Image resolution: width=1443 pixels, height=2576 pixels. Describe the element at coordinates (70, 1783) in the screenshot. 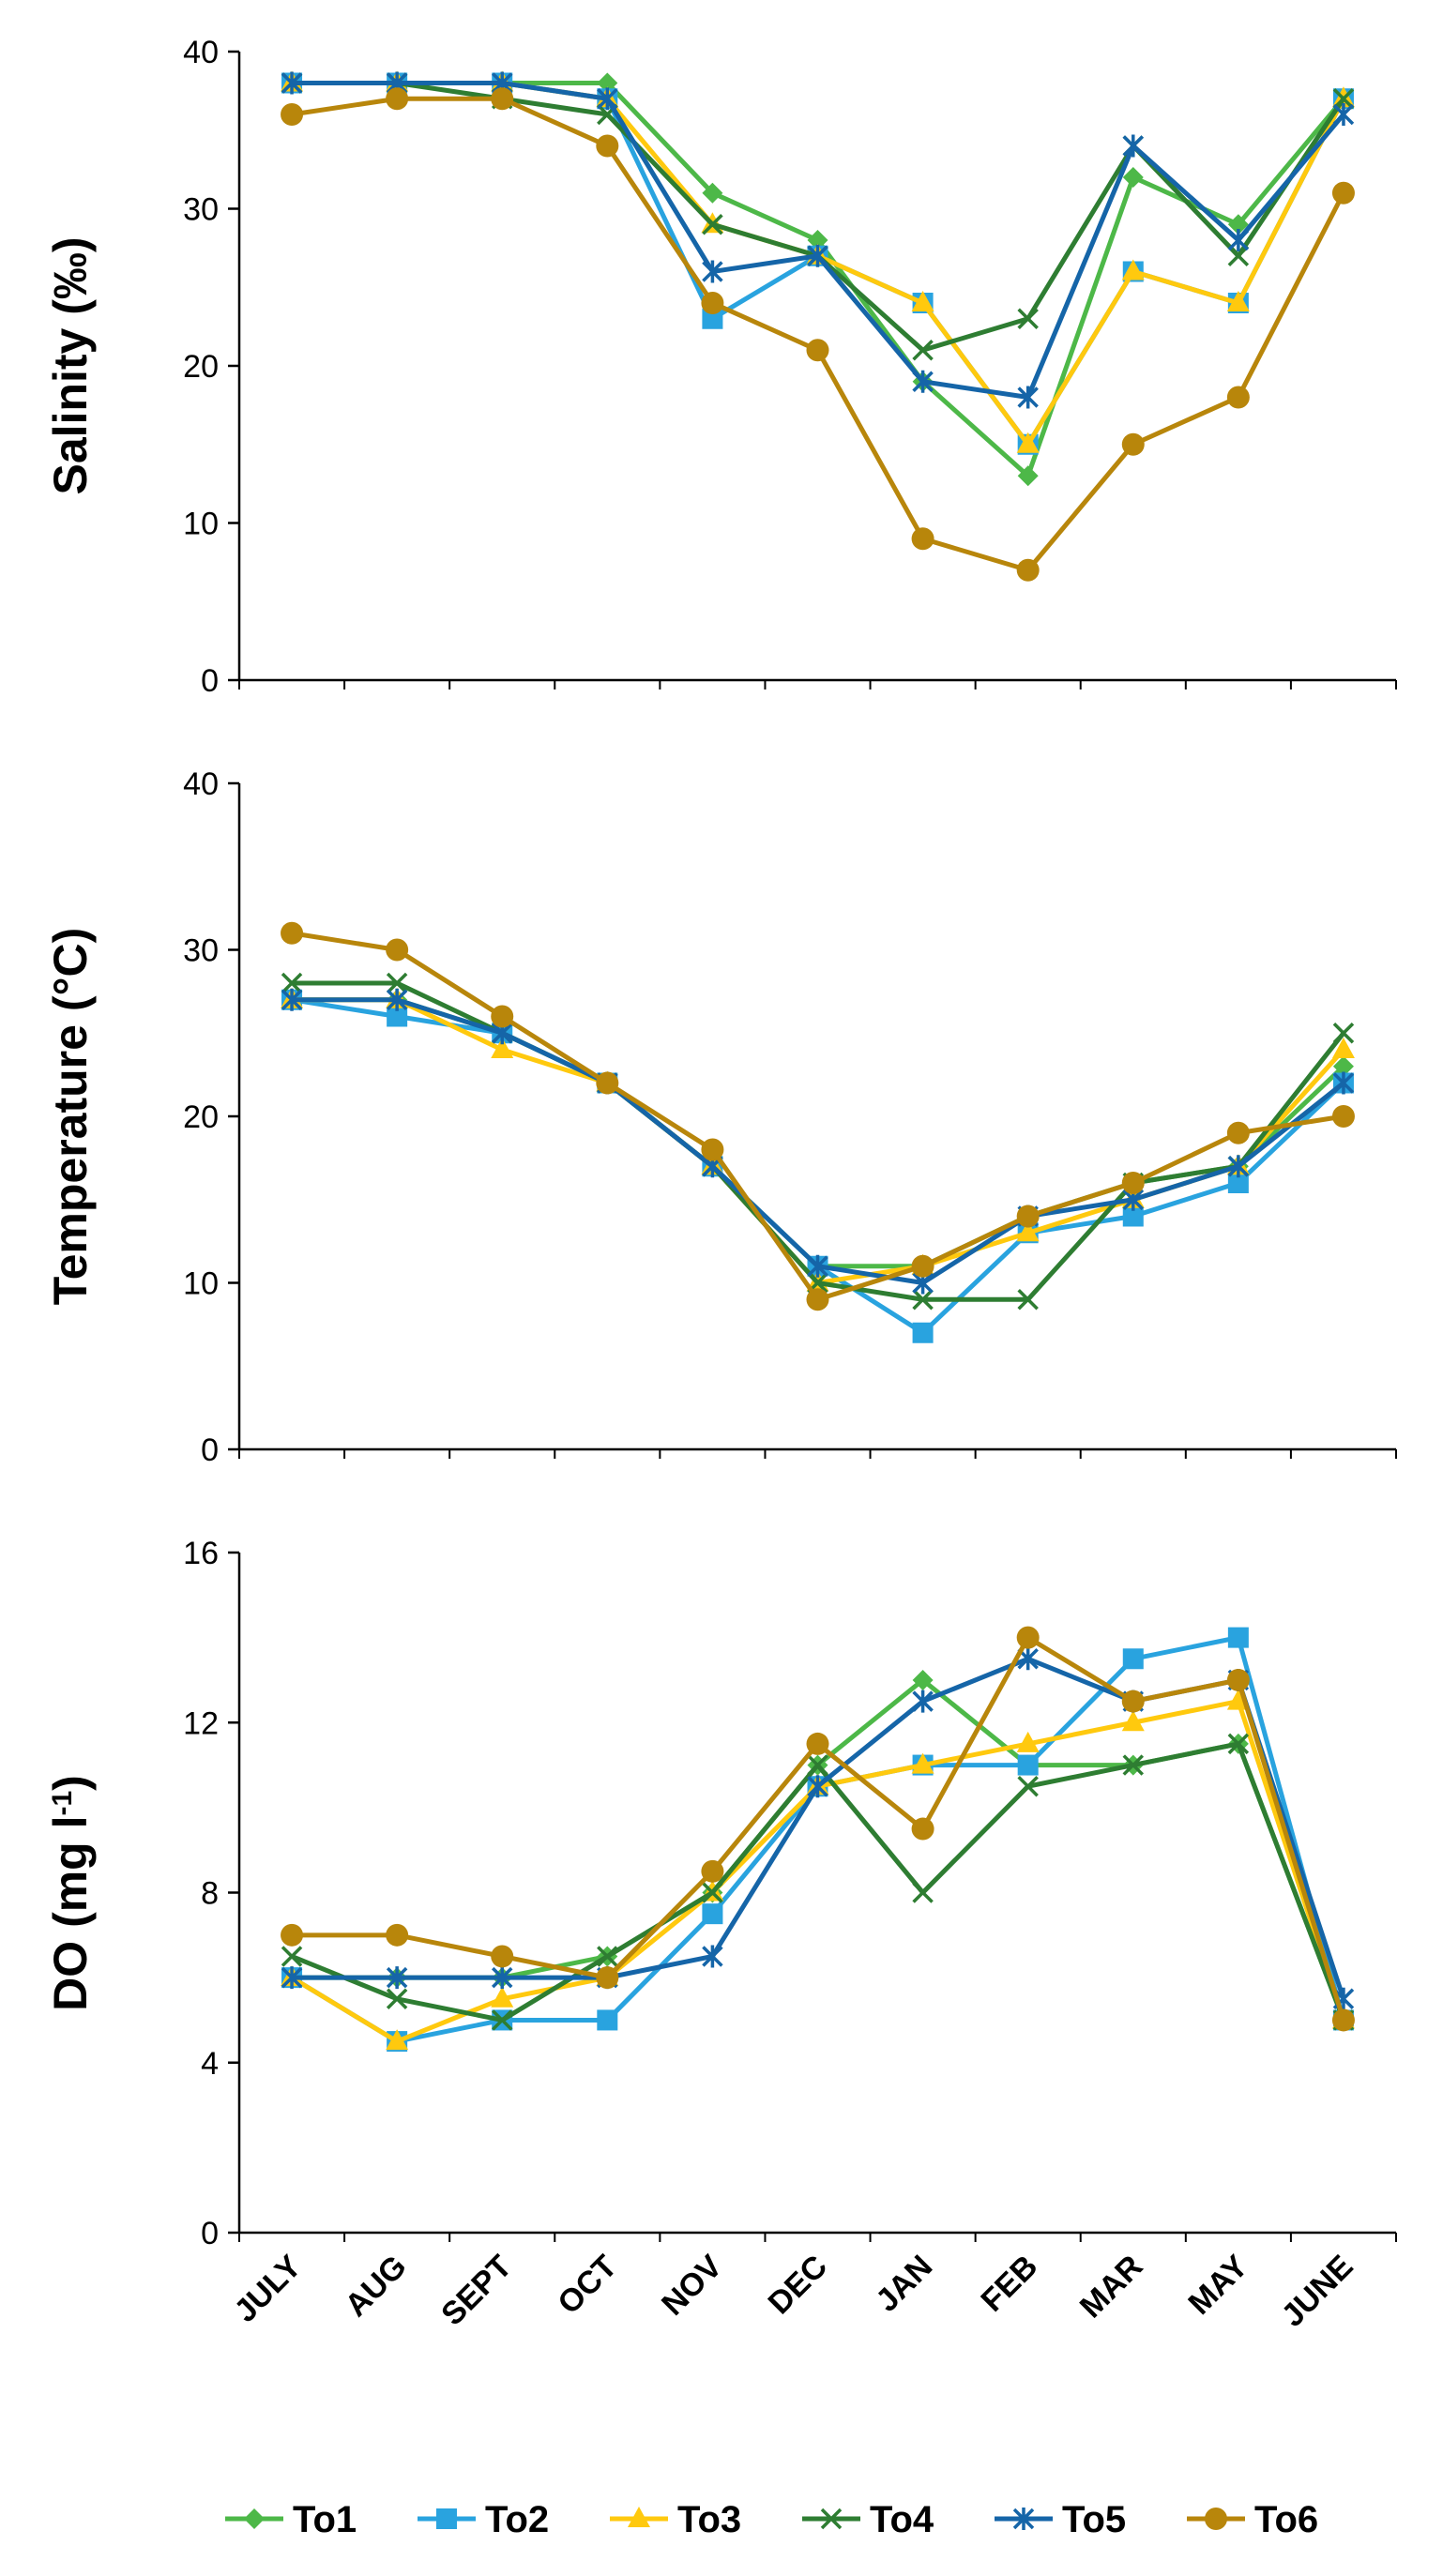

I see `y-axis-title-close: )` at that location.